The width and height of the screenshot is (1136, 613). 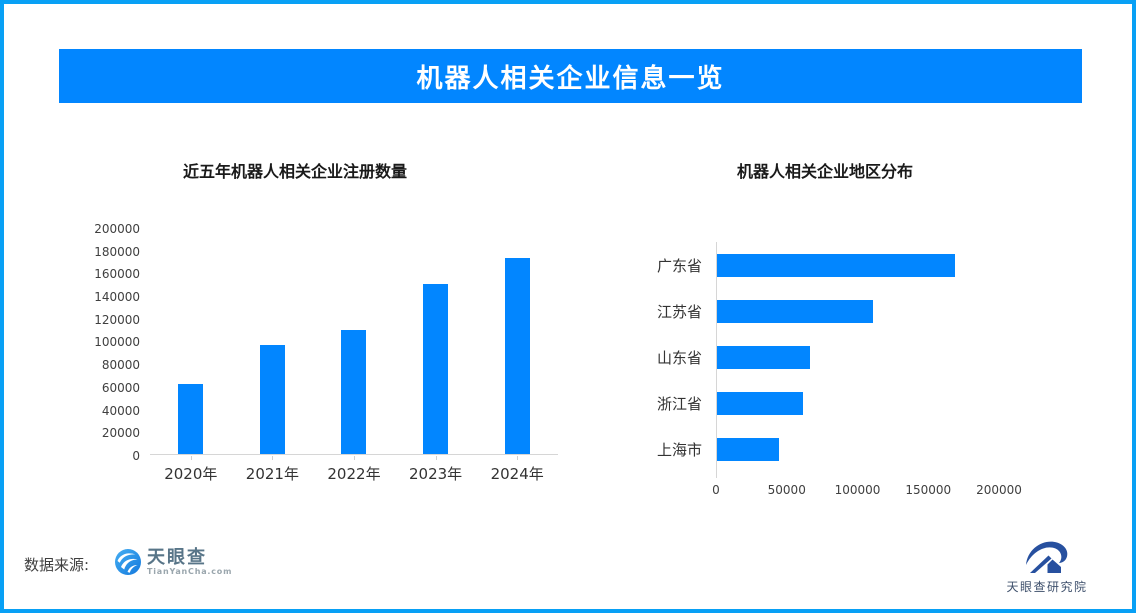 What do you see at coordinates (928, 490) in the screenshot?
I see `x-tick-label: 150000` at bounding box center [928, 490].